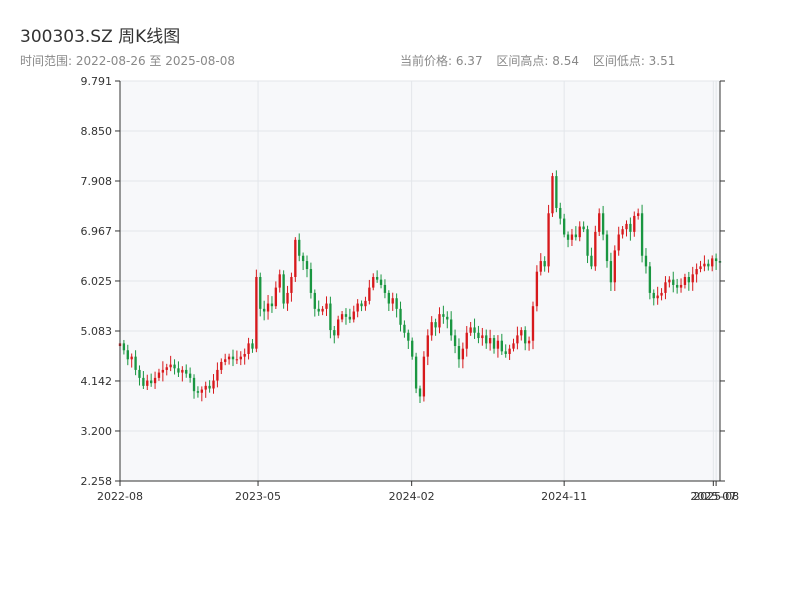 This screenshot has height=600, width=800. What do you see at coordinates (713, 496) in the screenshot?
I see `x-tick-label: 2025-07` at bounding box center [713, 496].